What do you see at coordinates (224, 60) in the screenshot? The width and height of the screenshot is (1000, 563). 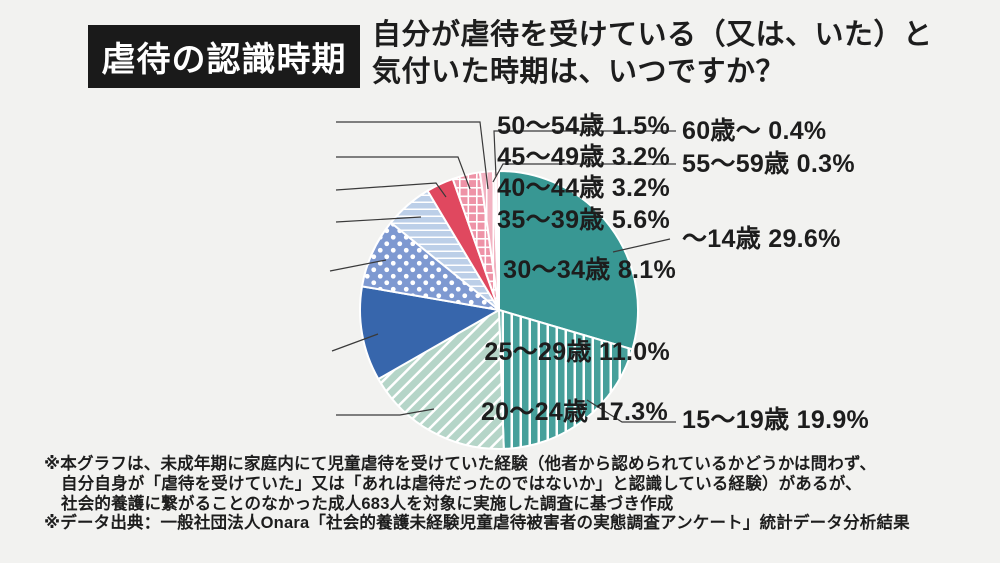 I see `chart-title: 虐待の認識時期` at bounding box center [224, 60].